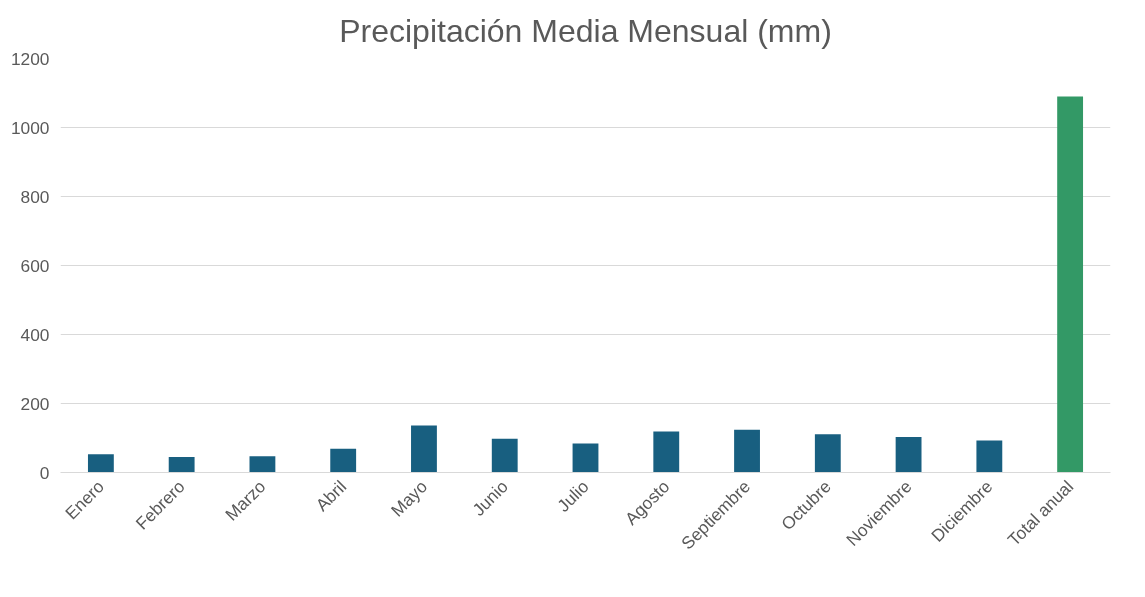 Image resolution: width=1145 pixels, height=597 pixels. I want to click on y-tick-label: 0, so click(44, 472).